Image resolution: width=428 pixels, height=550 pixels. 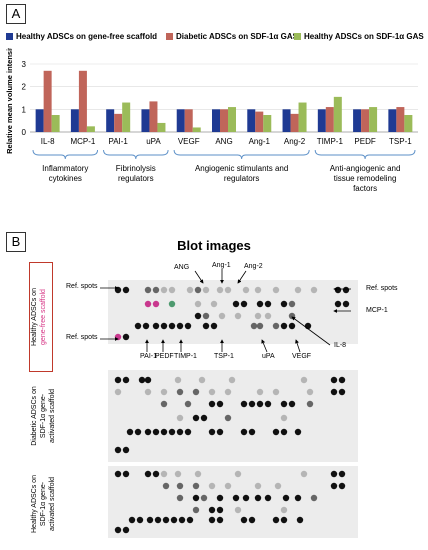 I want to click on y-tick-label: 1, so click(x=24, y=109).